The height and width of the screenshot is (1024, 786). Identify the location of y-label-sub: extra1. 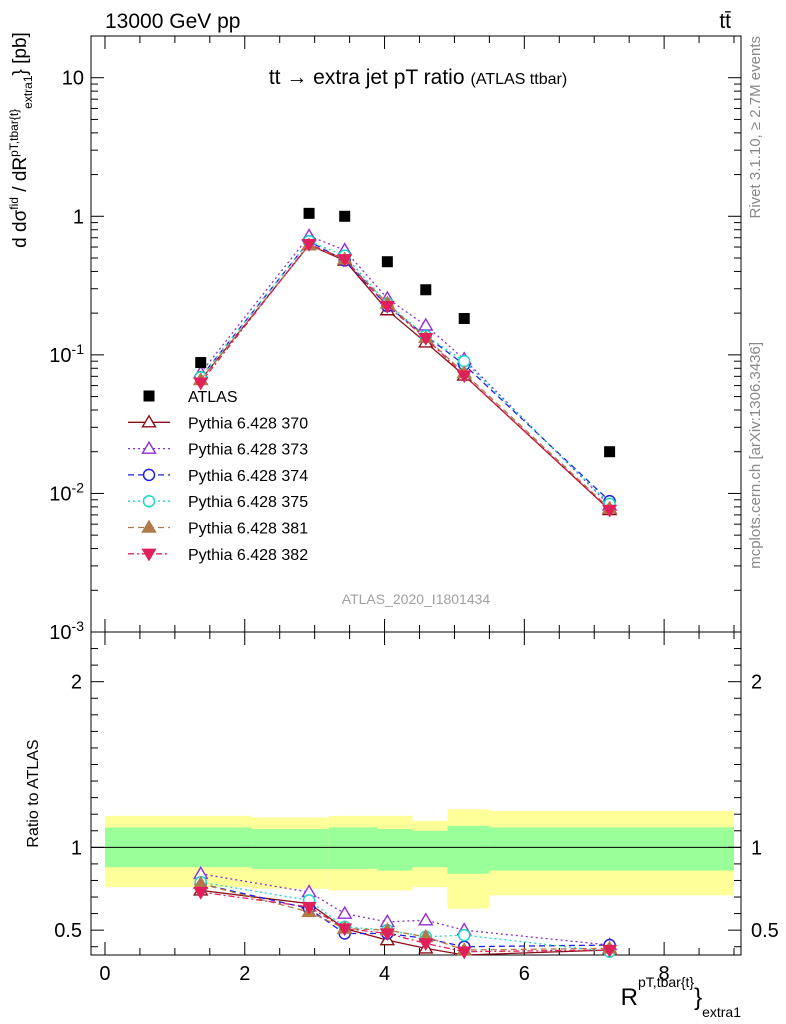
(28, 92).